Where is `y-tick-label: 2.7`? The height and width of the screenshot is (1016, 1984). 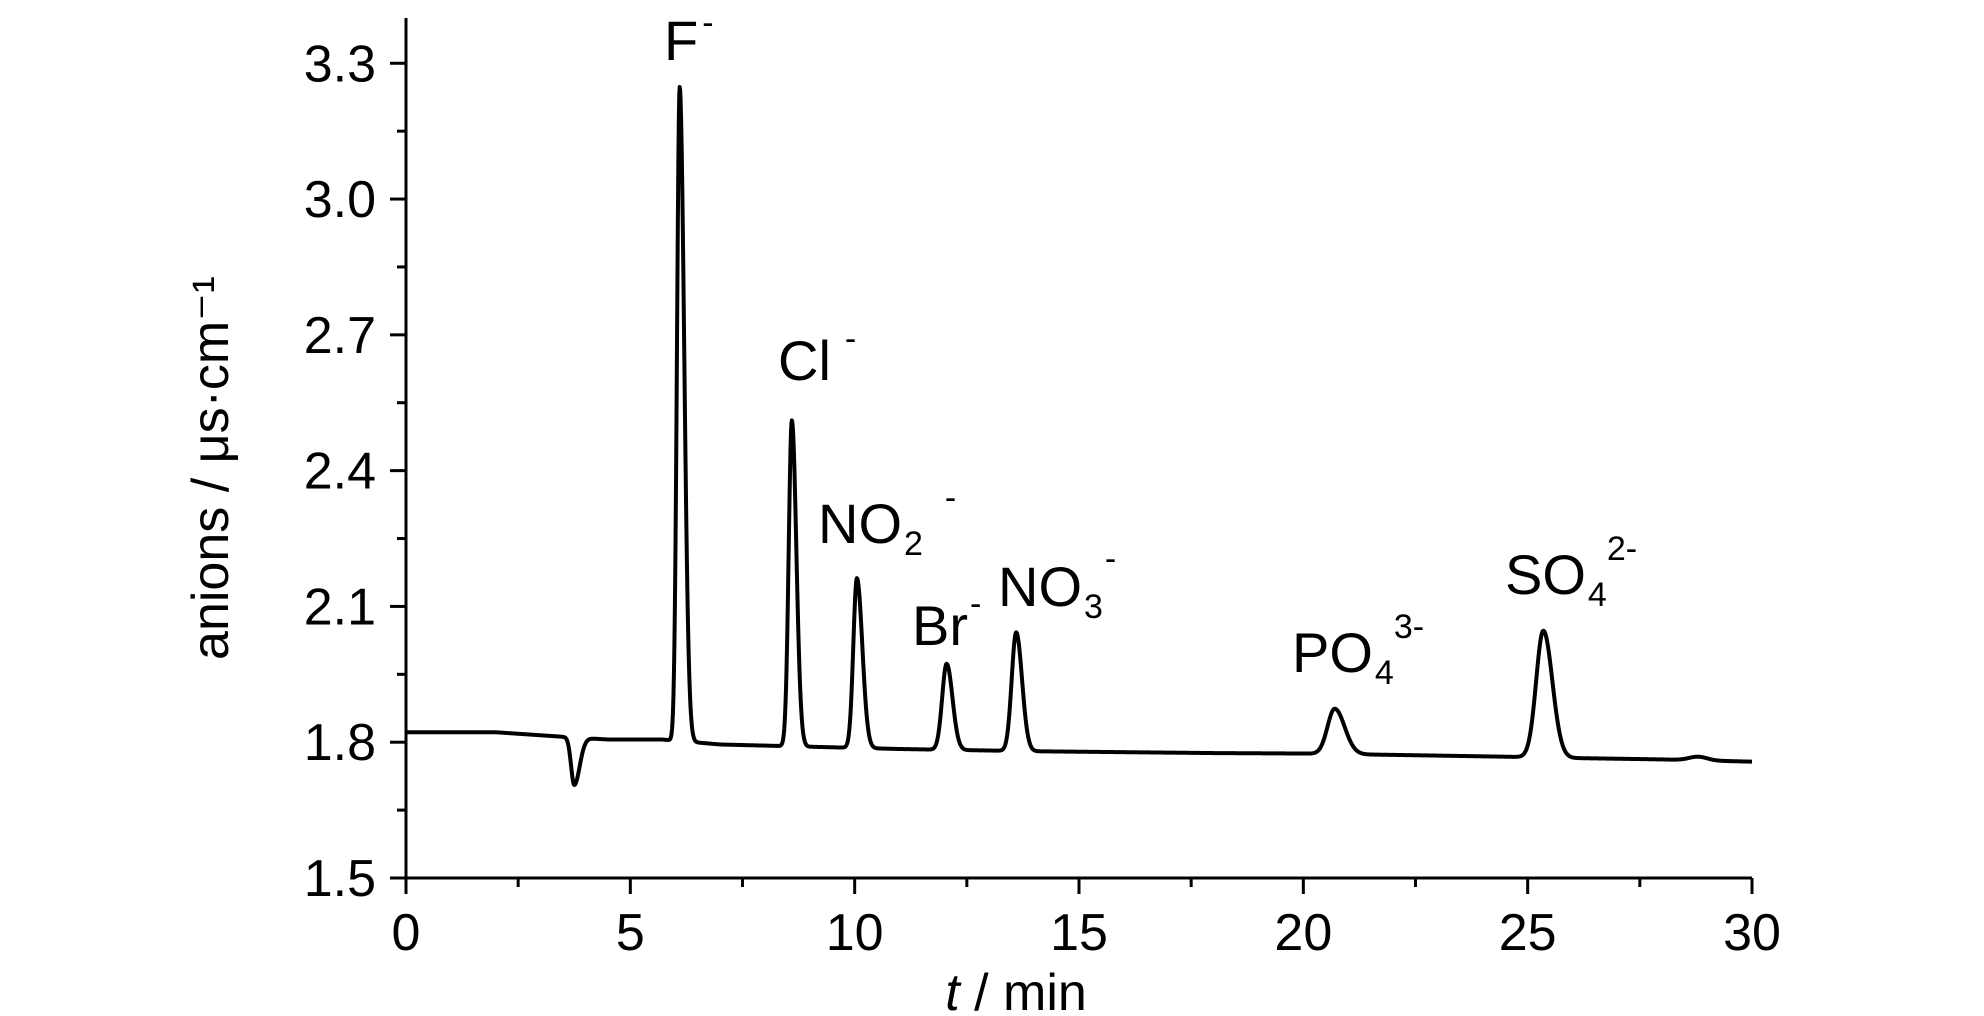 y-tick-label: 2.7 is located at coordinates (340, 336).